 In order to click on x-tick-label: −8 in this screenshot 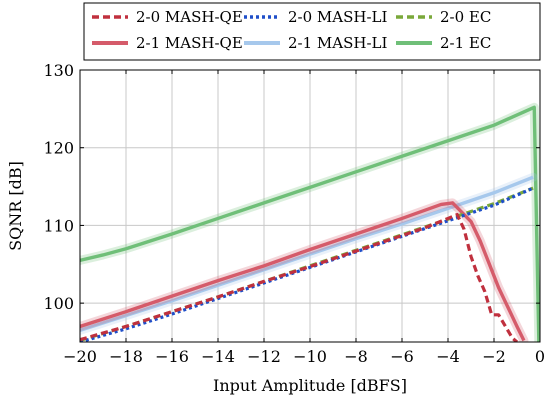, I will do `click(356, 356)`.